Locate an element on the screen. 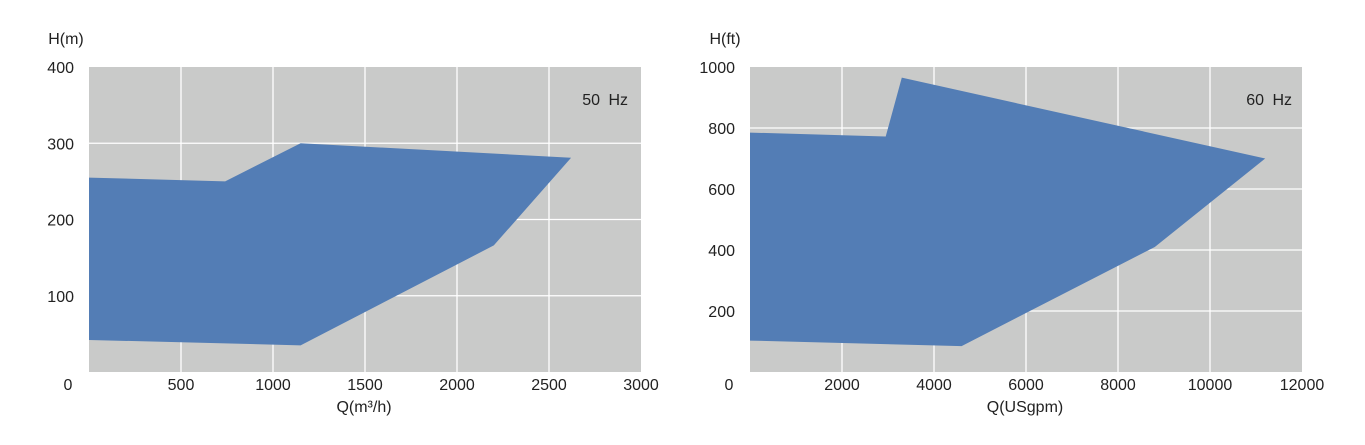  y-tick-label: 100 is located at coordinates (60, 297).